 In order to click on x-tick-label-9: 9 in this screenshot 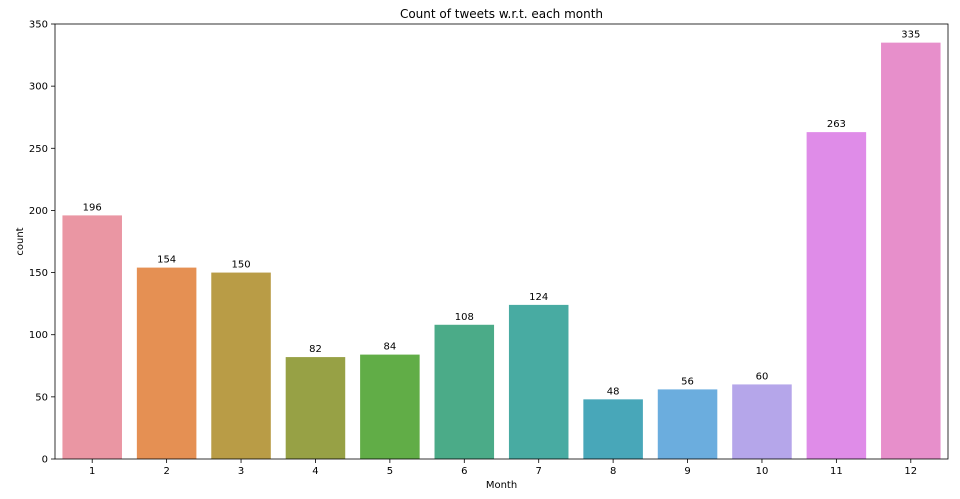, I will do `click(687, 471)`.